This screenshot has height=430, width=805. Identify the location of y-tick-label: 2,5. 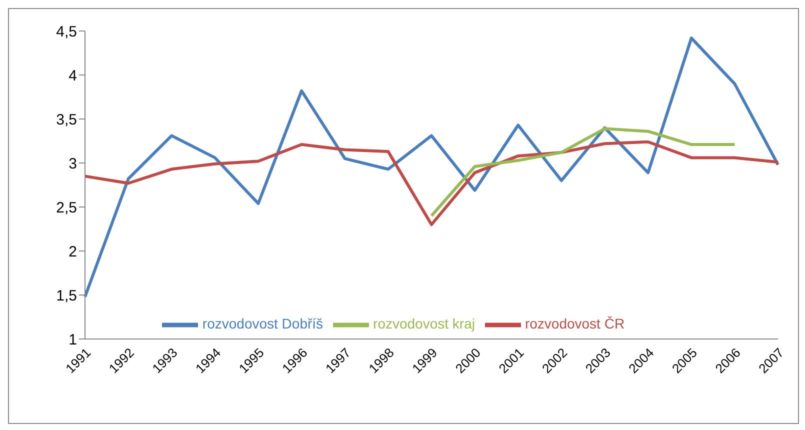
(66, 207).